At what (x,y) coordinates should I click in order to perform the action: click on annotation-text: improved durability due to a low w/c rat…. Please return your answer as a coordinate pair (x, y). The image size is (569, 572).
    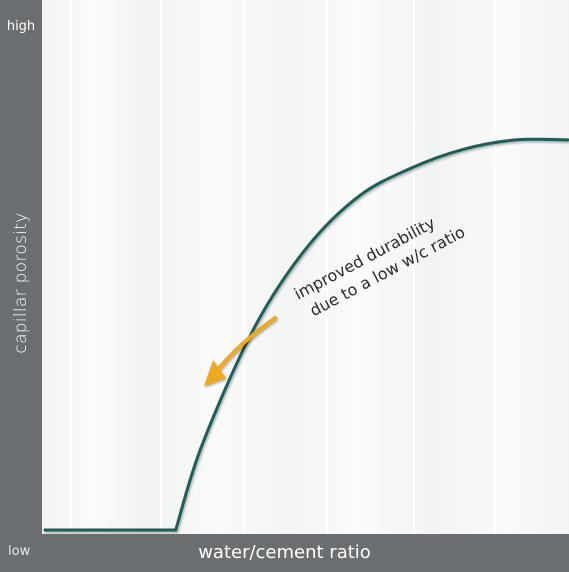
    Looking at the image, I should click on (379, 266).